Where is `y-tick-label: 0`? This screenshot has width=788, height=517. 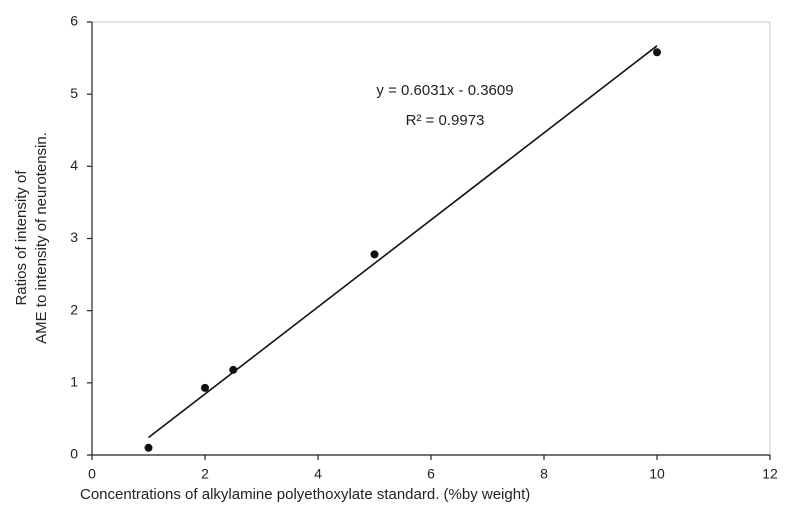
y-tick-label: 0 is located at coordinates (74, 454).